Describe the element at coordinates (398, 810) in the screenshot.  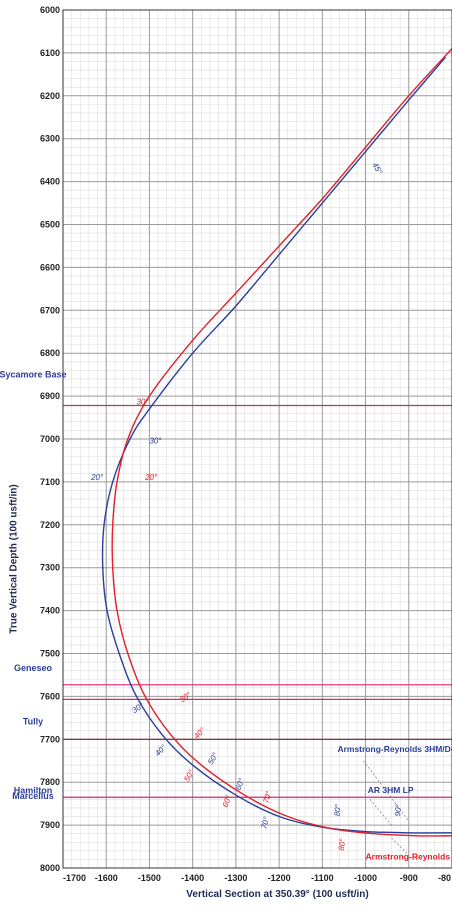
I see `inclination-label: 90°` at that location.